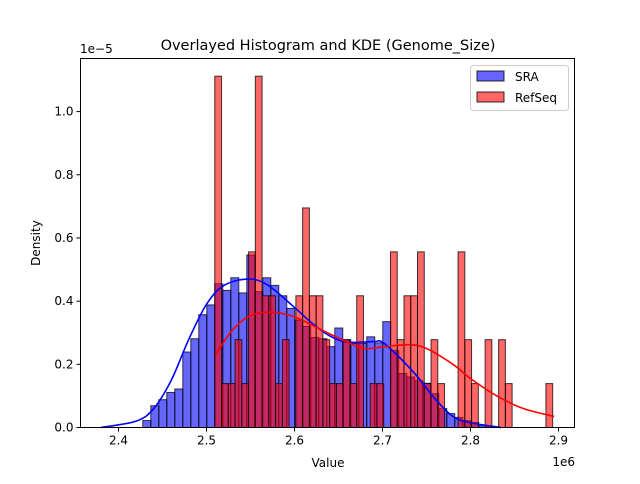 This screenshot has width=640, height=484. Describe the element at coordinates (328, 463) in the screenshot. I see `x-axis-label: Value` at that location.